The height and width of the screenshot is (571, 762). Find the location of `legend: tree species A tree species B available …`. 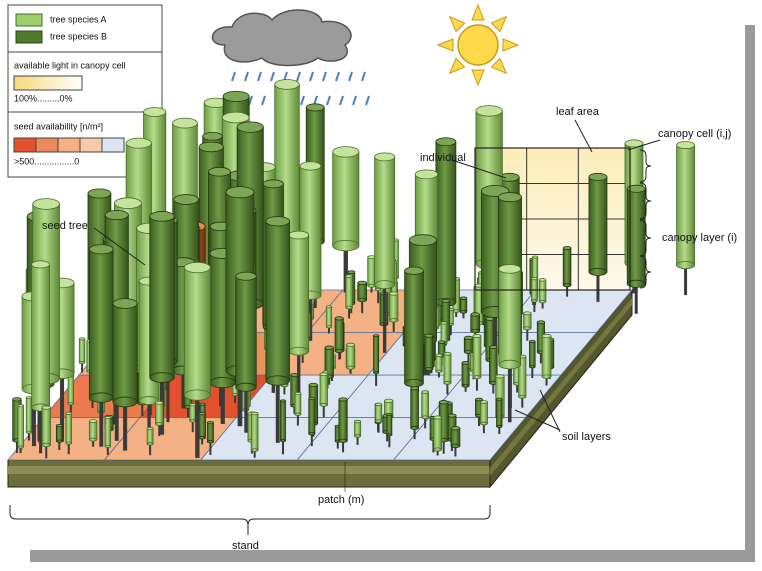

legend: tree species A tree species B available … is located at coordinates (85, 91).